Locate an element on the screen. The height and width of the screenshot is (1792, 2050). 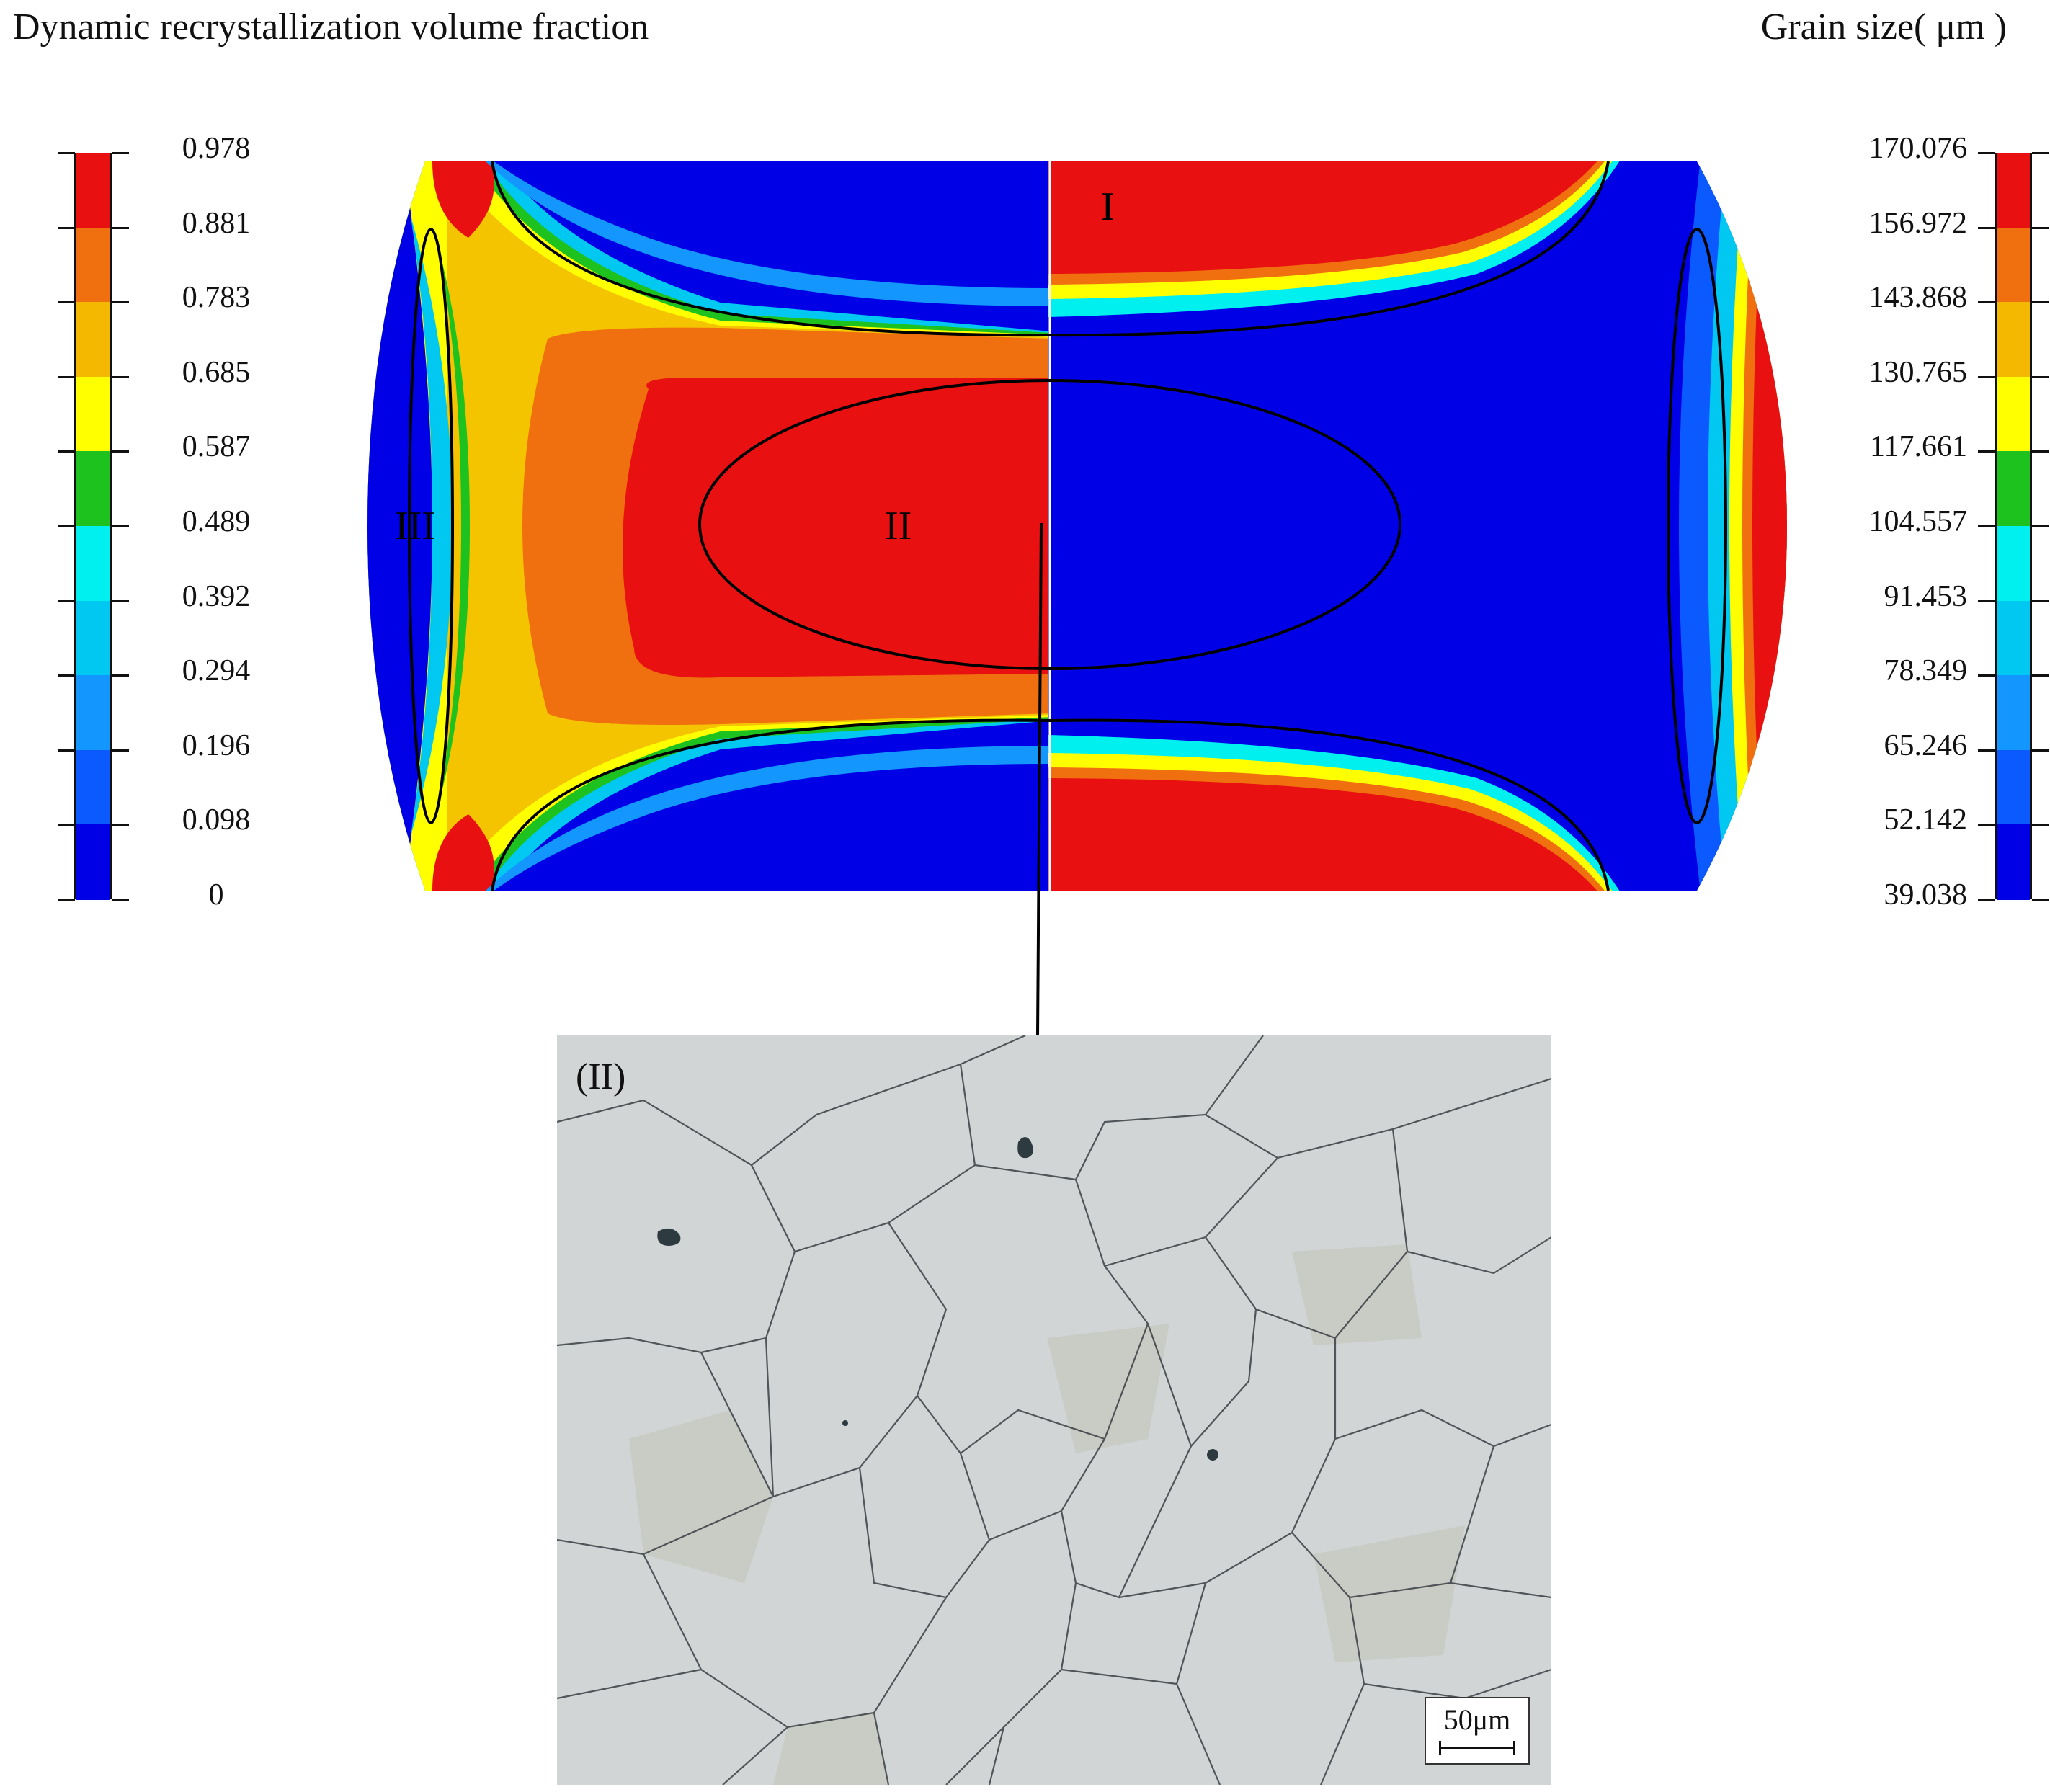
grain-size-title: Grain size( μm ) is located at coordinates (1883, 27).